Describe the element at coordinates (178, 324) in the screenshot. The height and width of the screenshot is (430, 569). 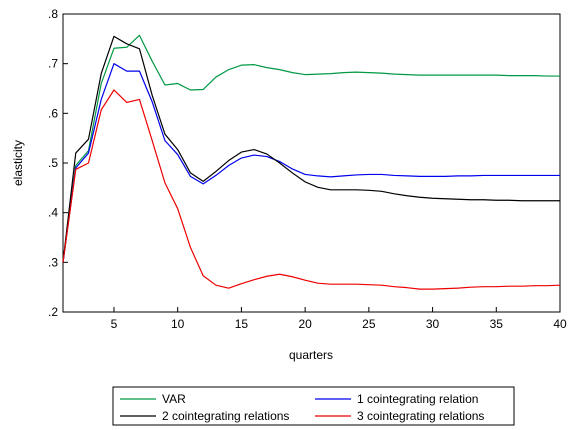
I see `x-tick-label: 10` at that location.